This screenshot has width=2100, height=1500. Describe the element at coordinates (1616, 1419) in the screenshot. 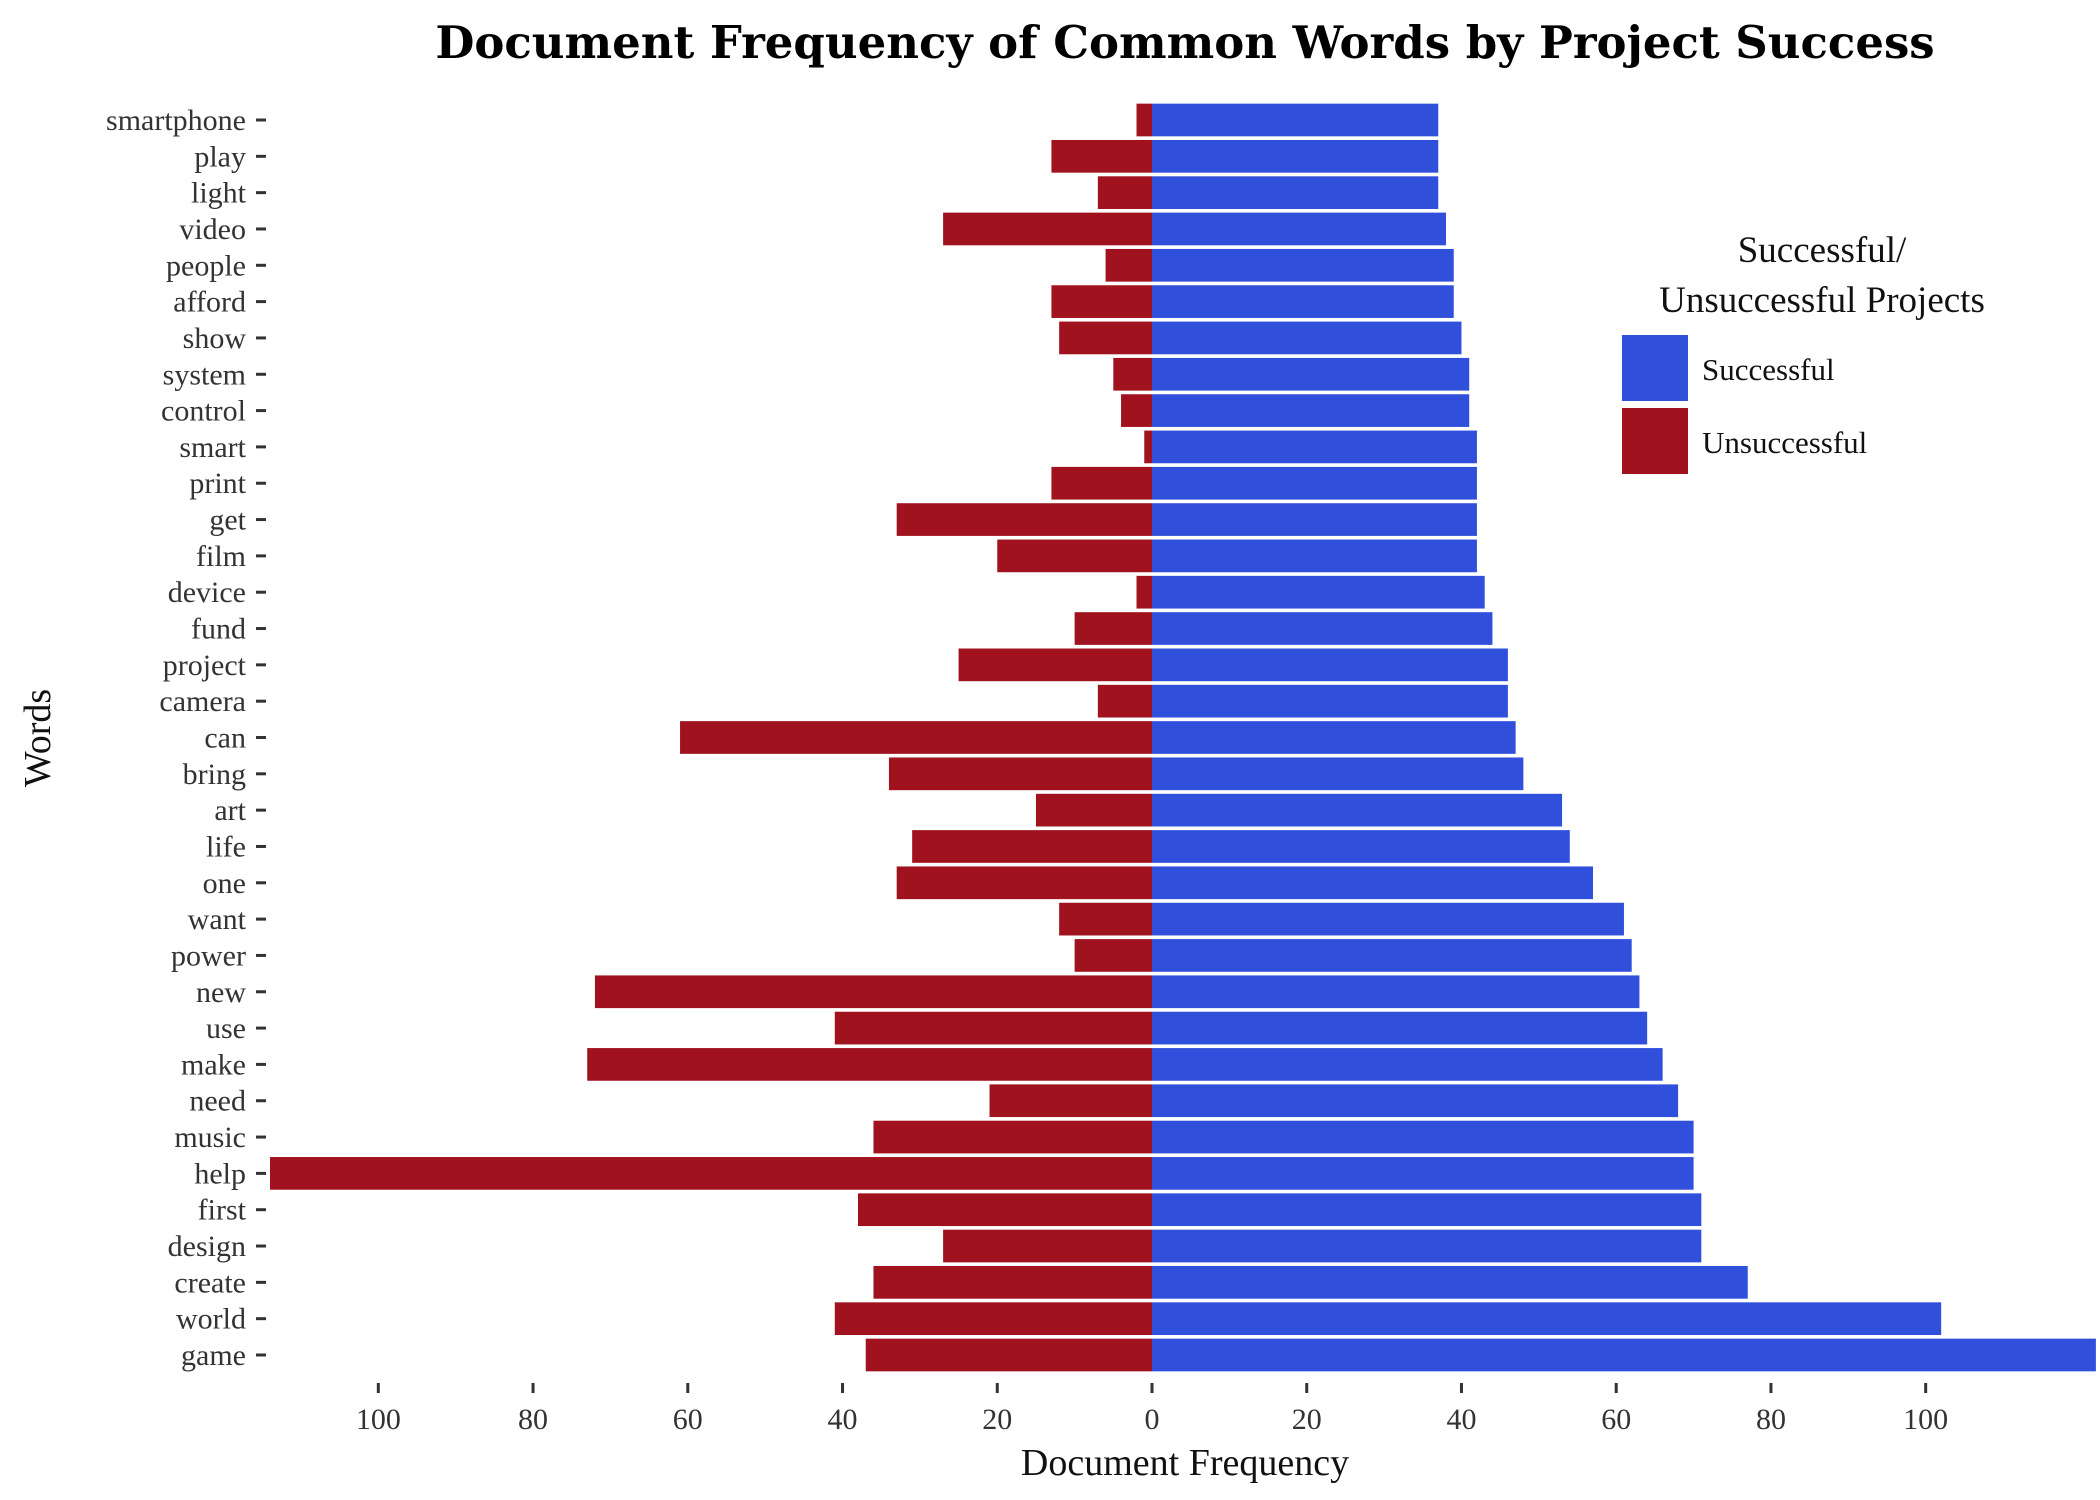

I see `x-tick-label-8: 60` at that location.